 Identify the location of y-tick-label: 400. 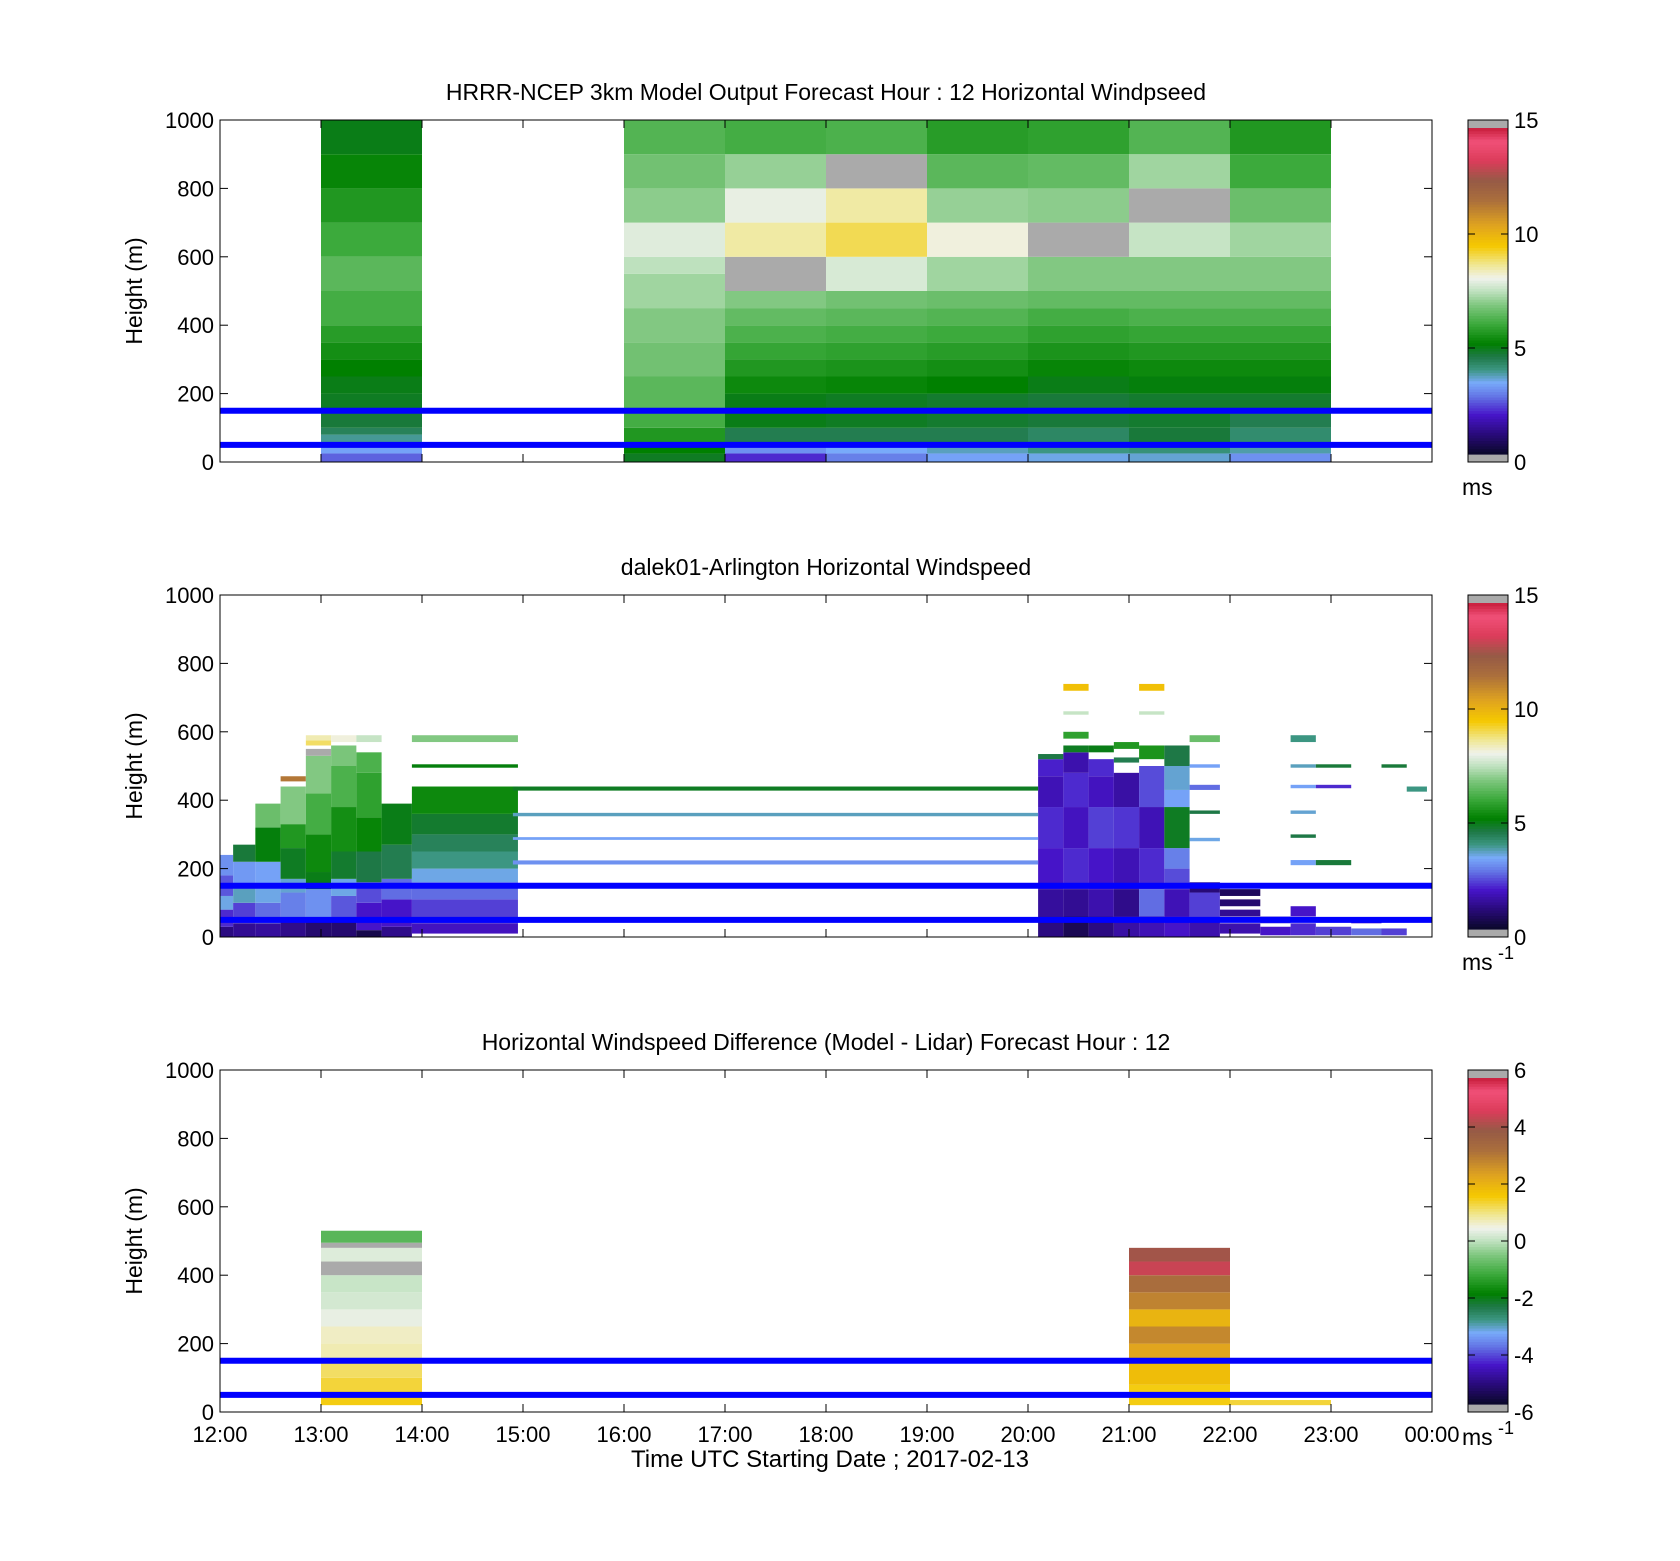
(195, 1275).